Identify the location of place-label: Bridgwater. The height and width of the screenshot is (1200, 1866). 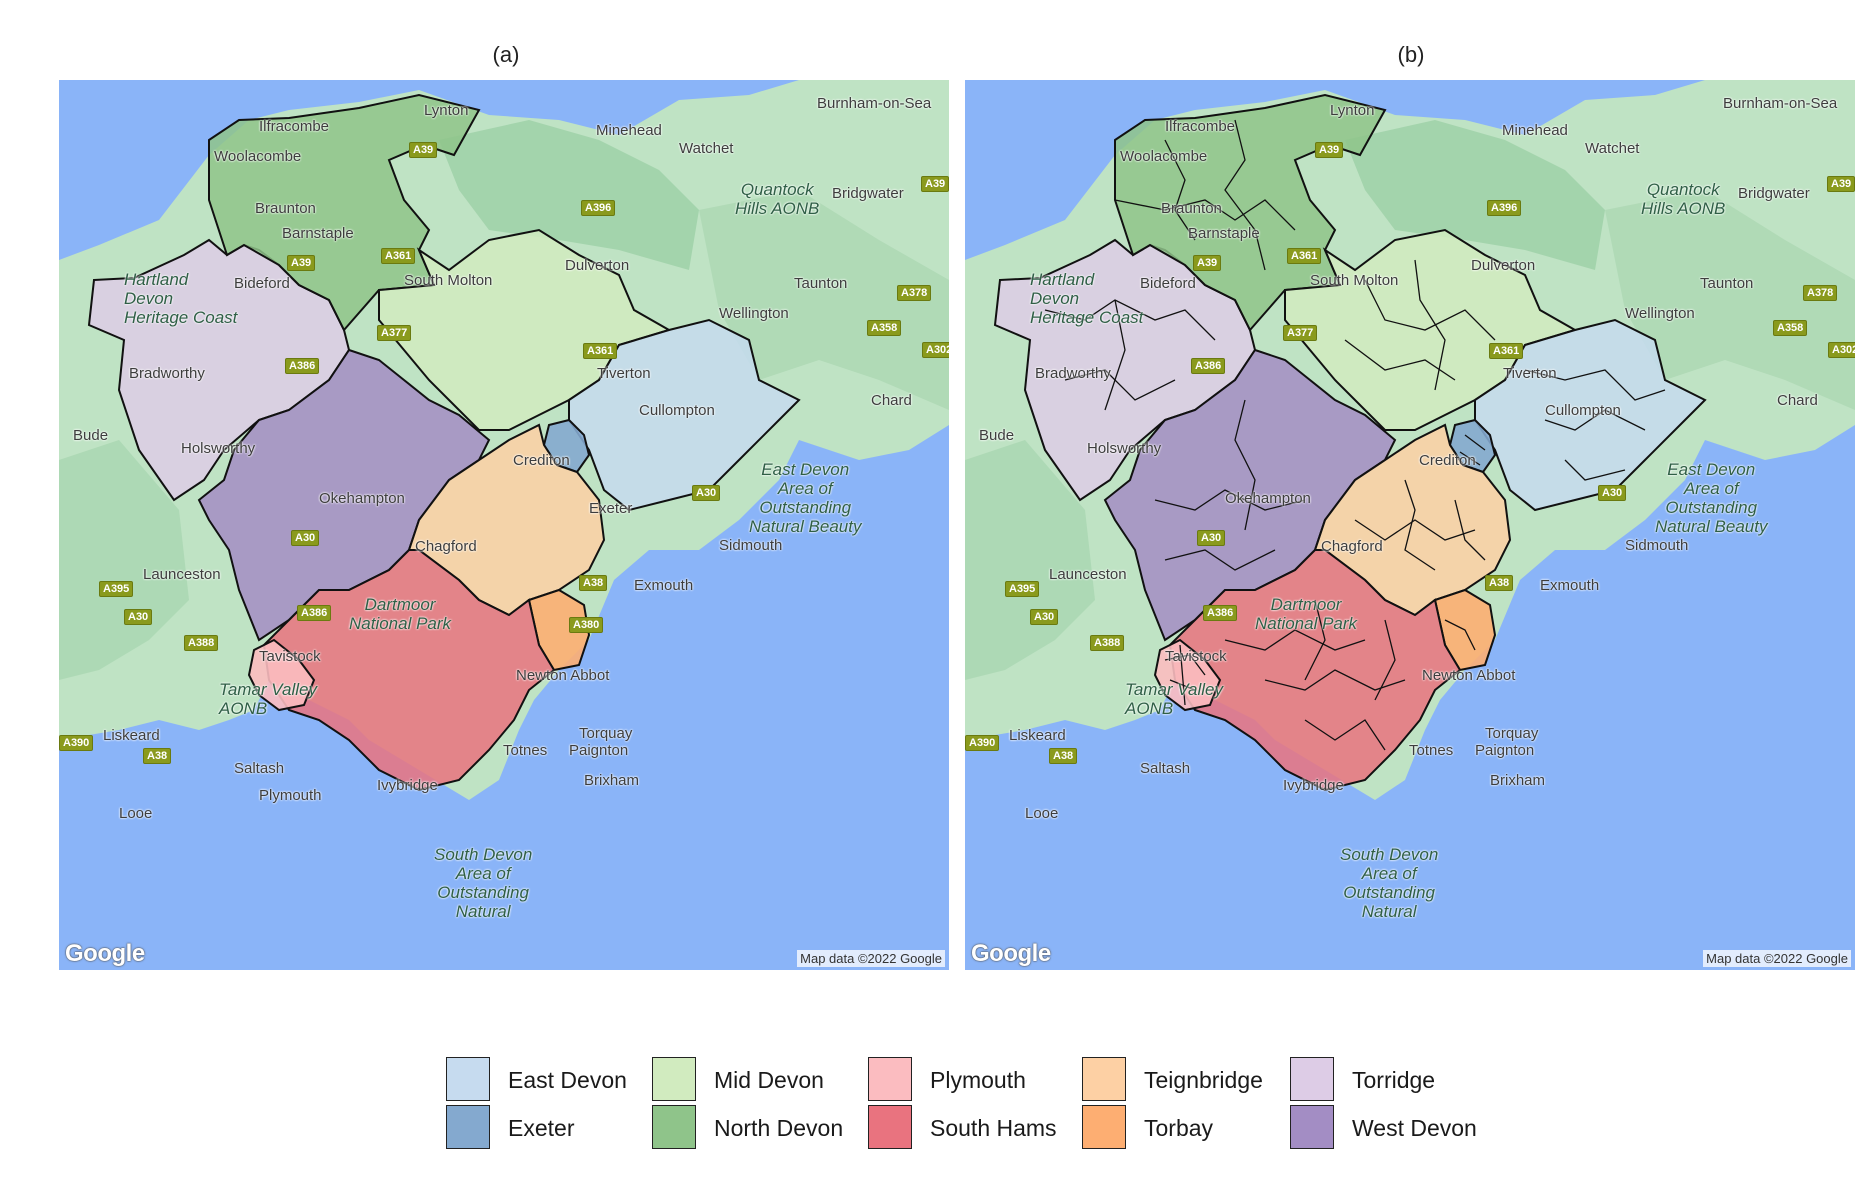
(868, 193).